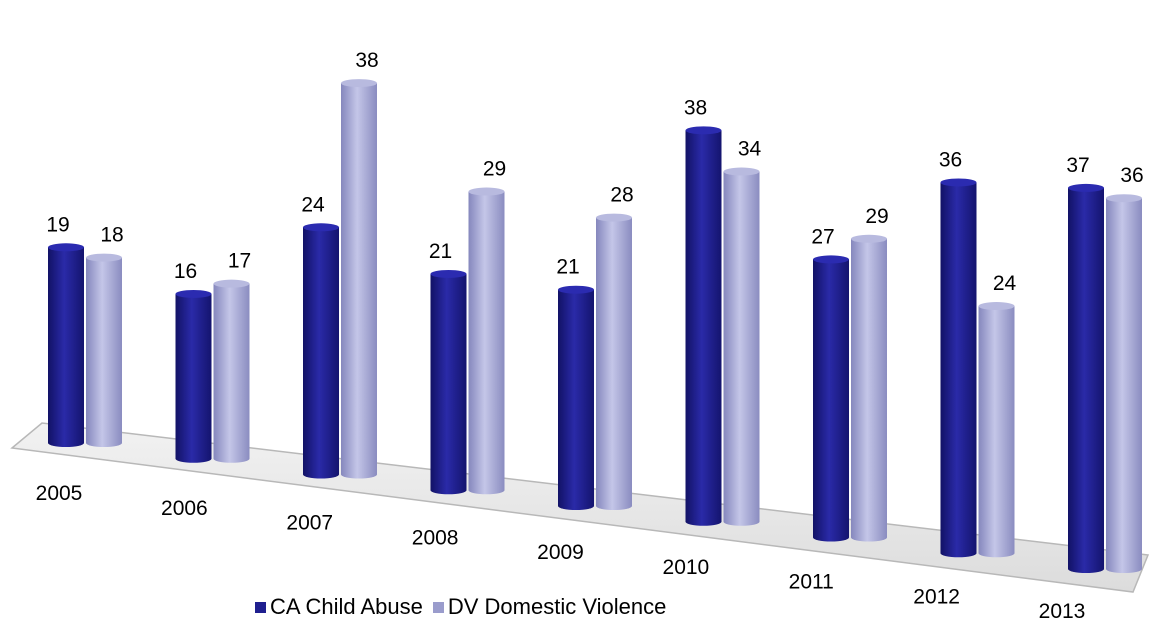 The width and height of the screenshot is (1153, 634). What do you see at coordinates (1077, 165) in the screenshot?
I see `data-label: 37` at bounding box center [1077, 165].